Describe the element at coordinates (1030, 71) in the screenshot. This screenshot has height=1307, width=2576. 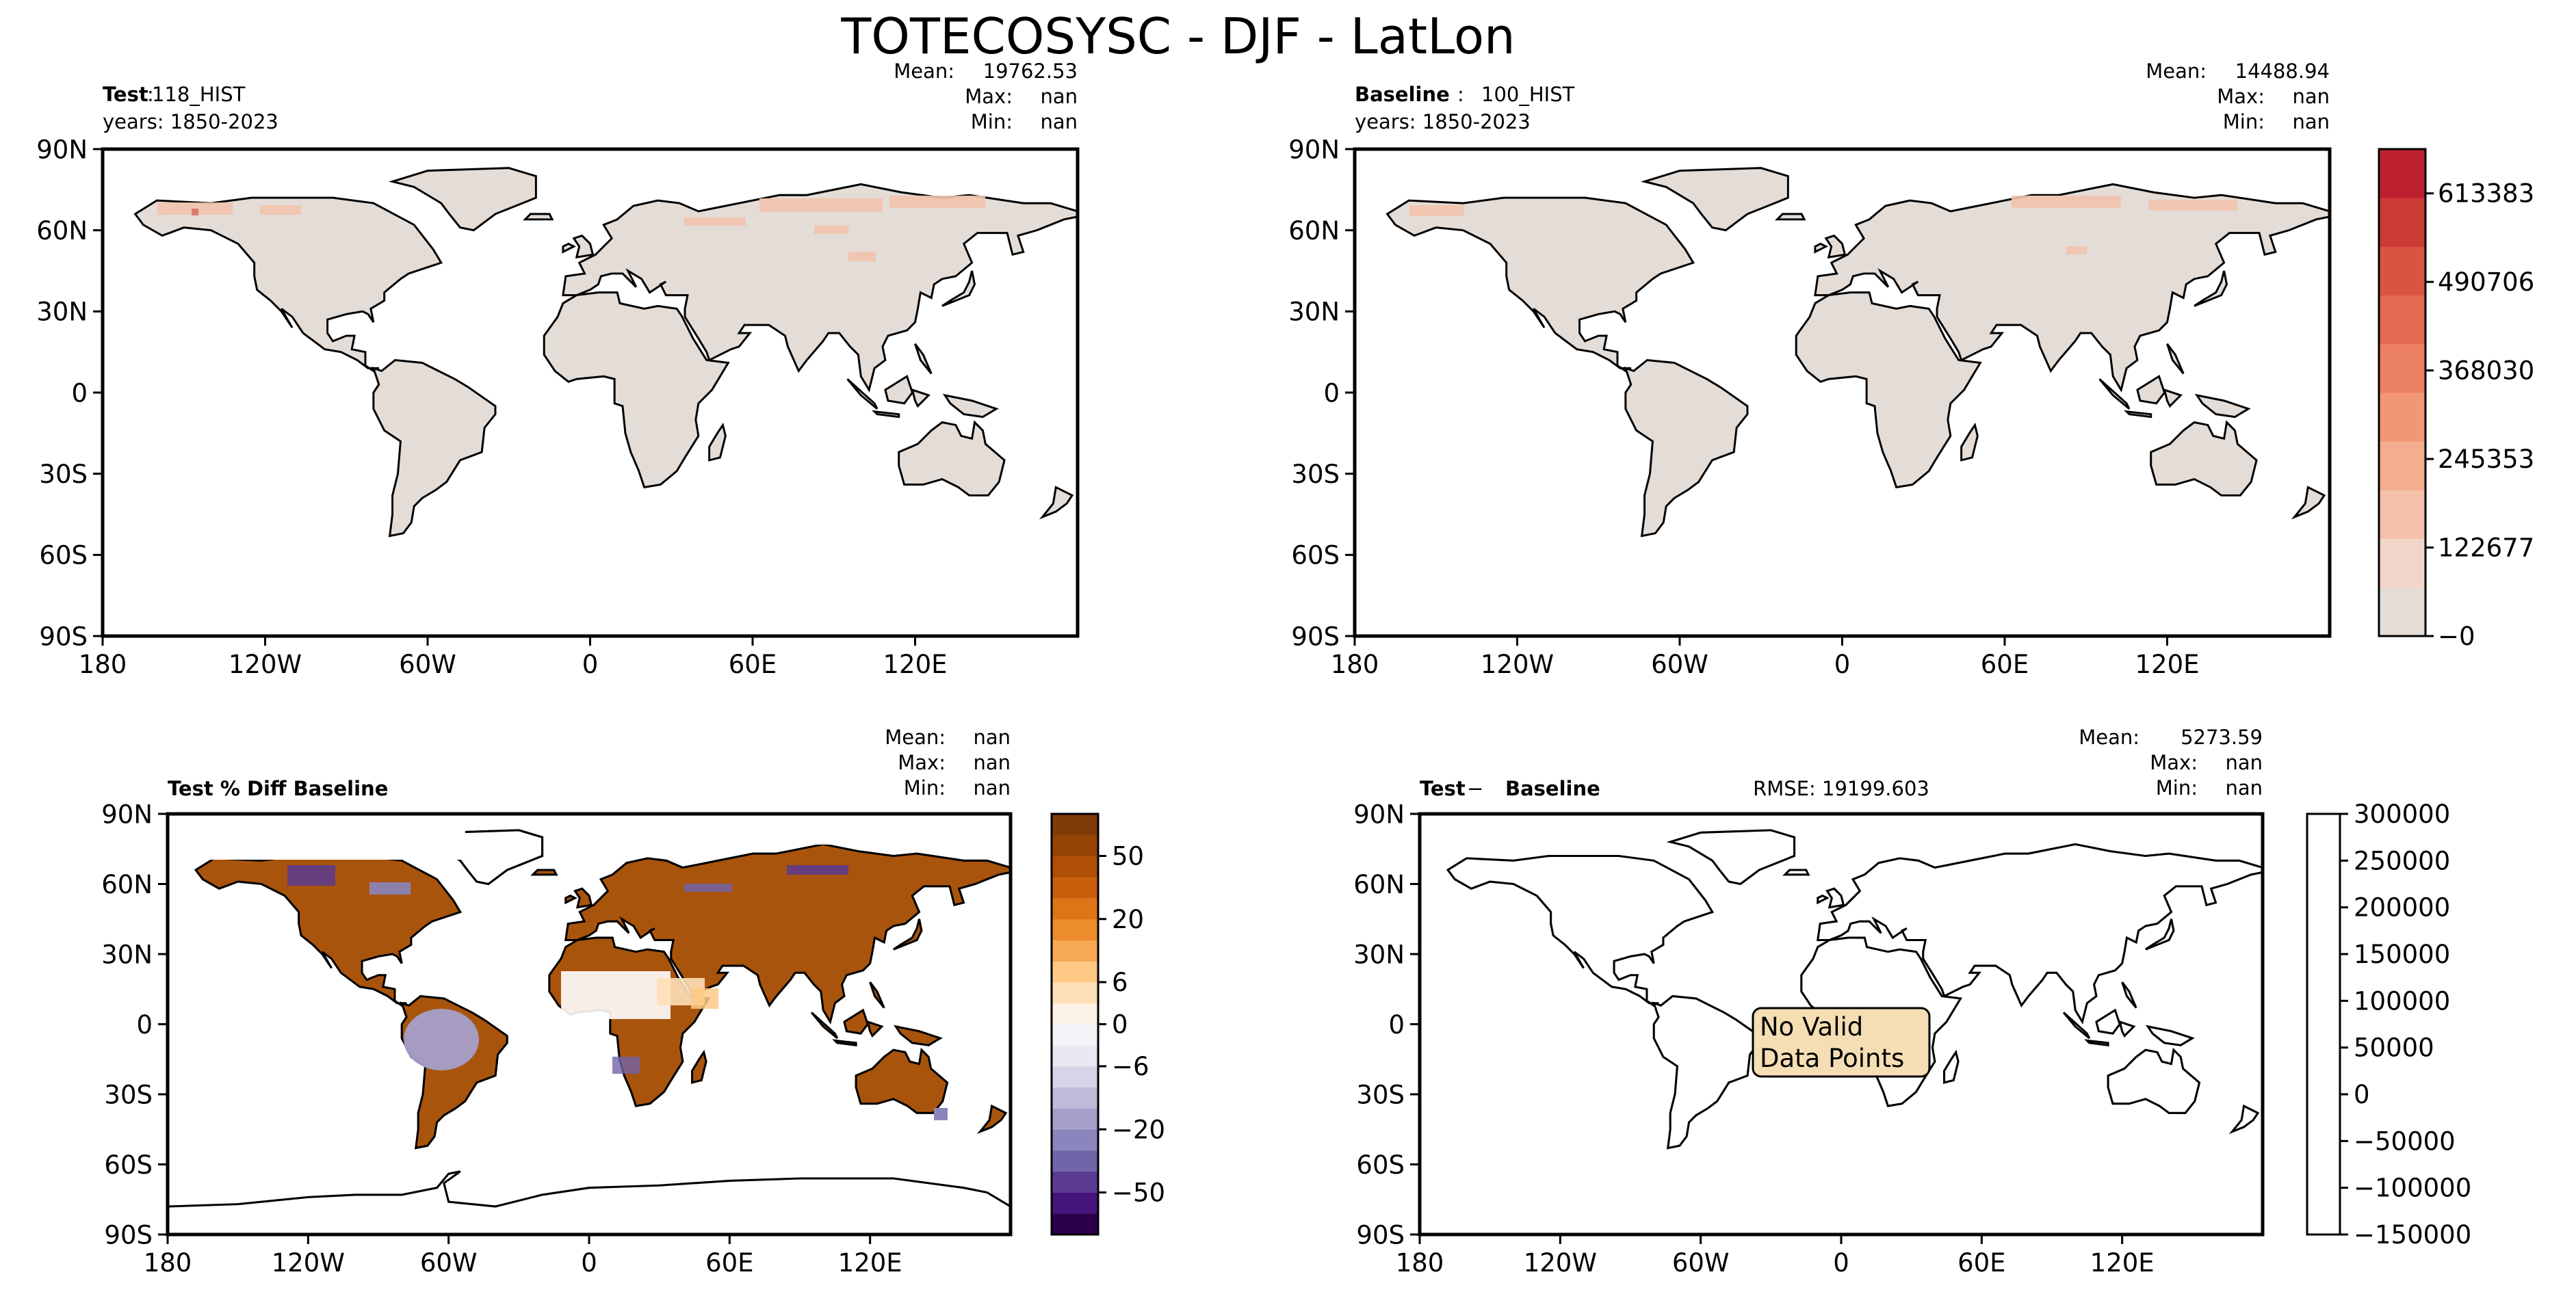
I see `stat-mean-value: 19762.53` at that location.